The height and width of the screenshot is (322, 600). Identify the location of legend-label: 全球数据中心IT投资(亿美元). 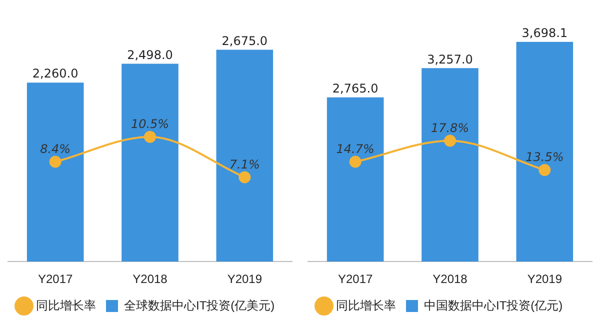
(199, 305).